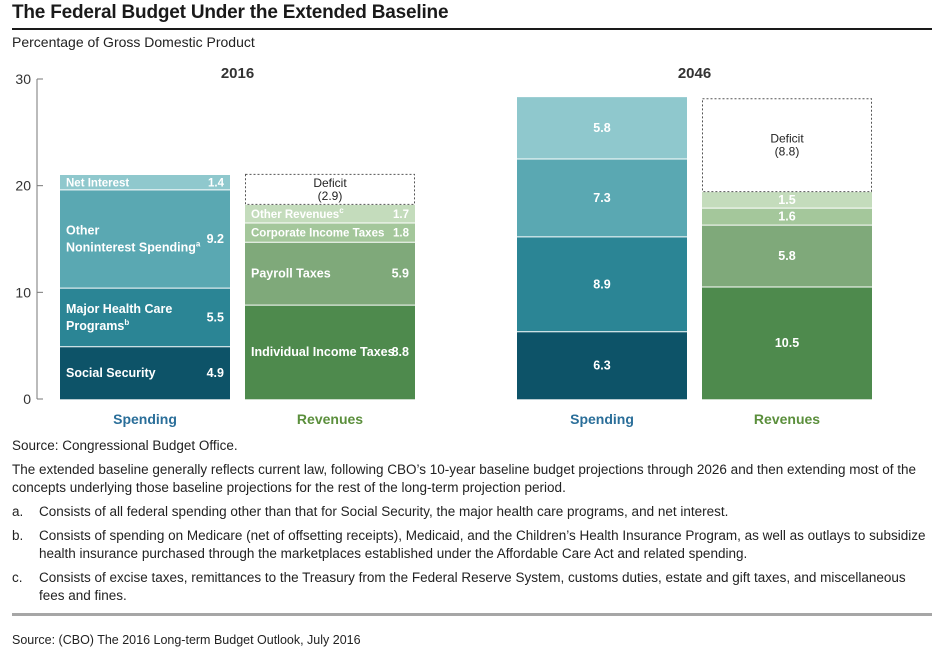  What do you see at coordinates (472, 614) in the screenshot?
I see `bottom-rule` at bounding box center [472, 614].